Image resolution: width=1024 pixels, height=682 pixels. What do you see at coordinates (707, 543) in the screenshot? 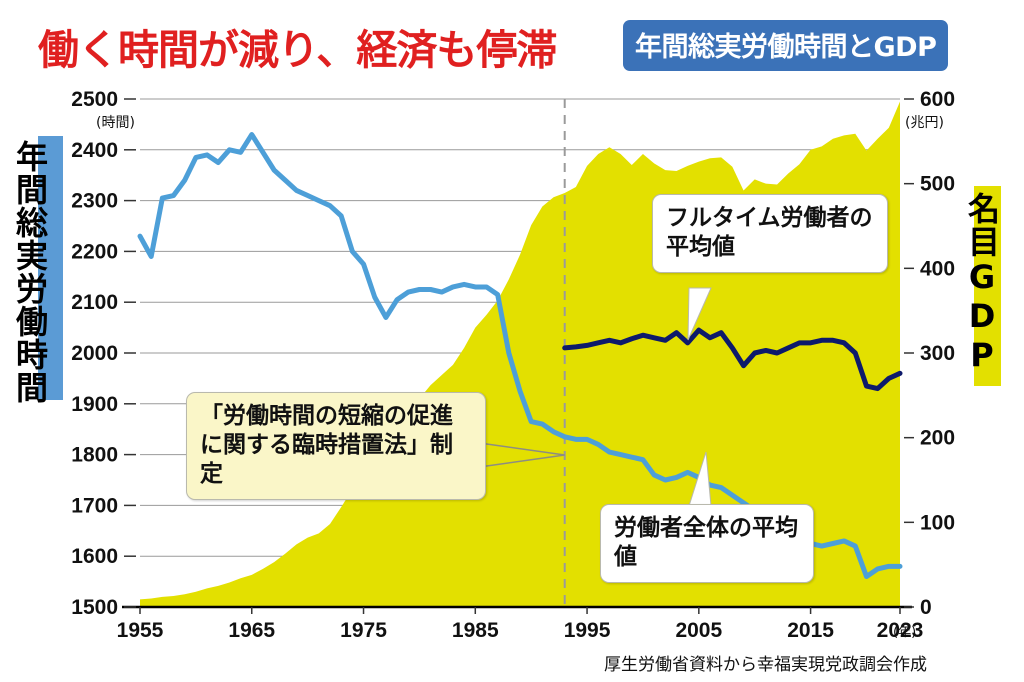
I see `callout-all-workers: 労働者全体の平均値` at bounding box center [707, 543].